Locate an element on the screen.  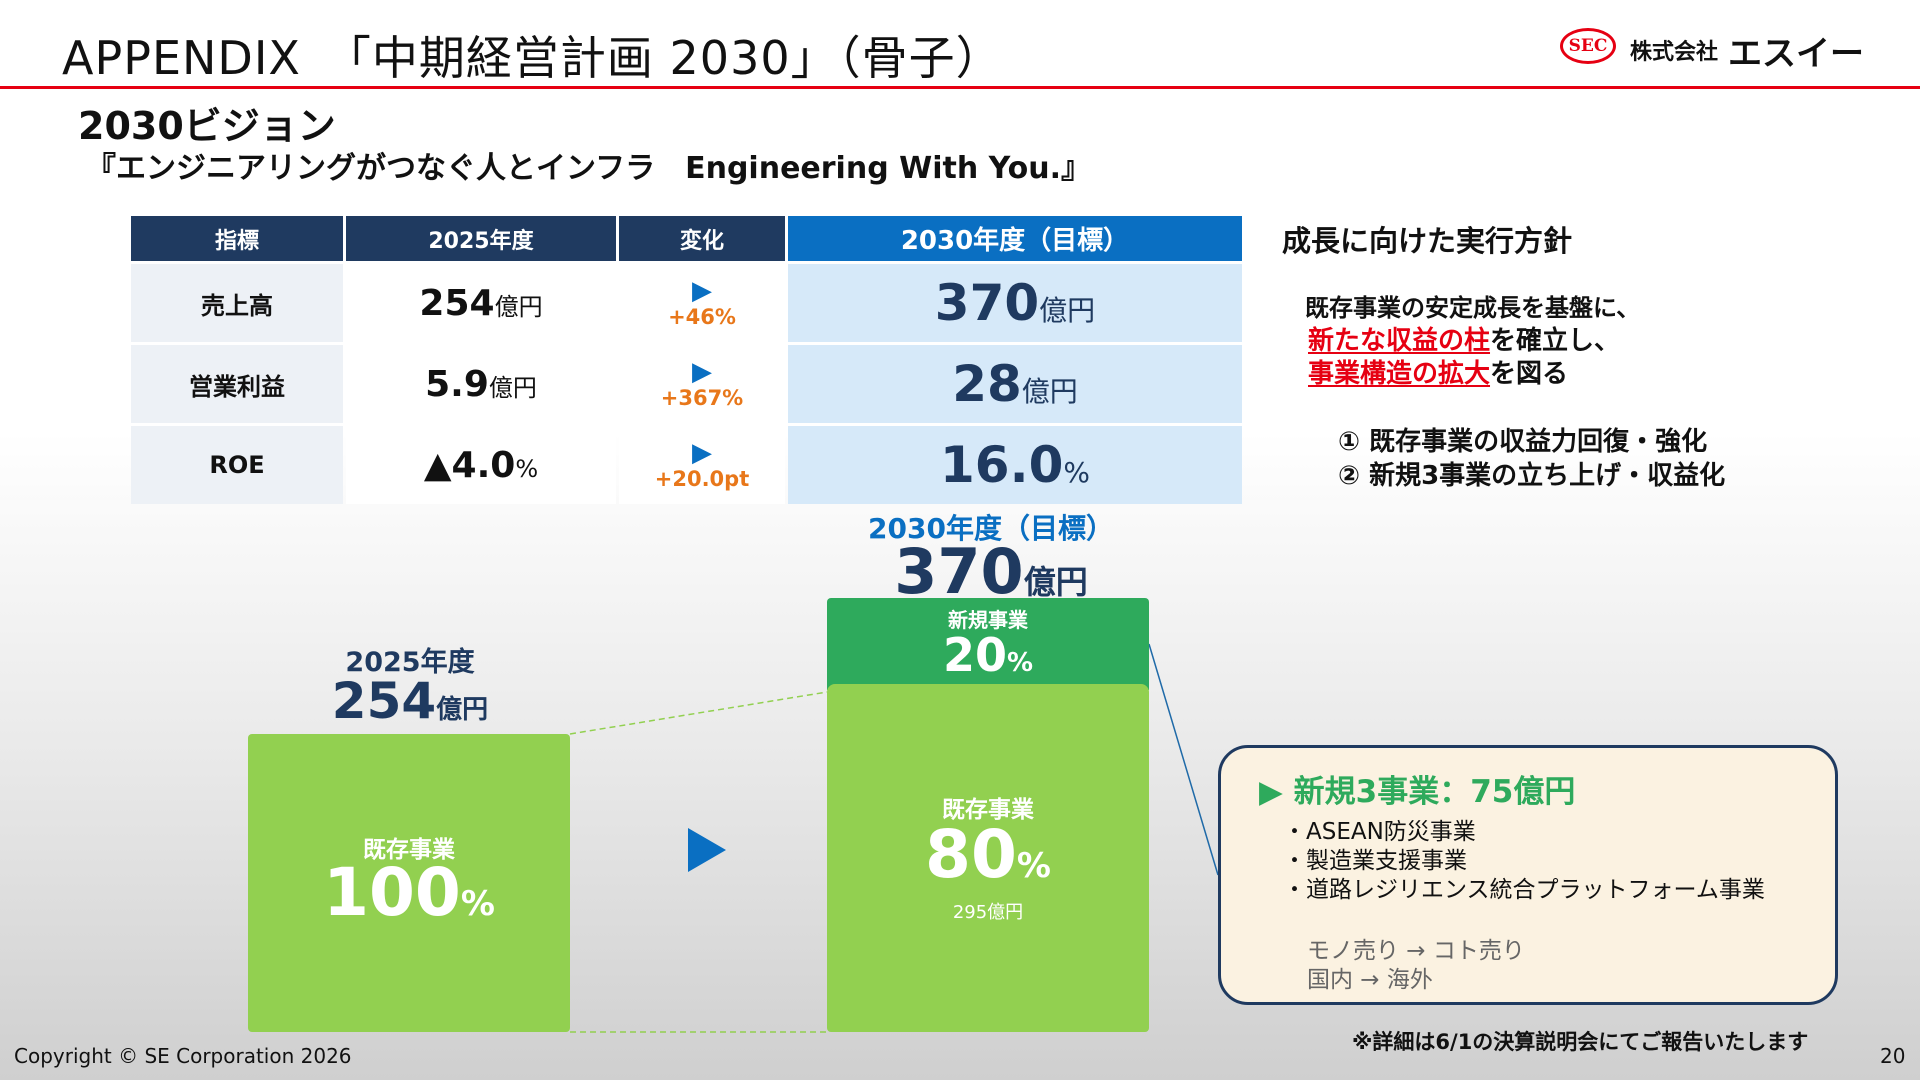
fy2030-new-pct-value: 20 is located at coordinates (974, 655).